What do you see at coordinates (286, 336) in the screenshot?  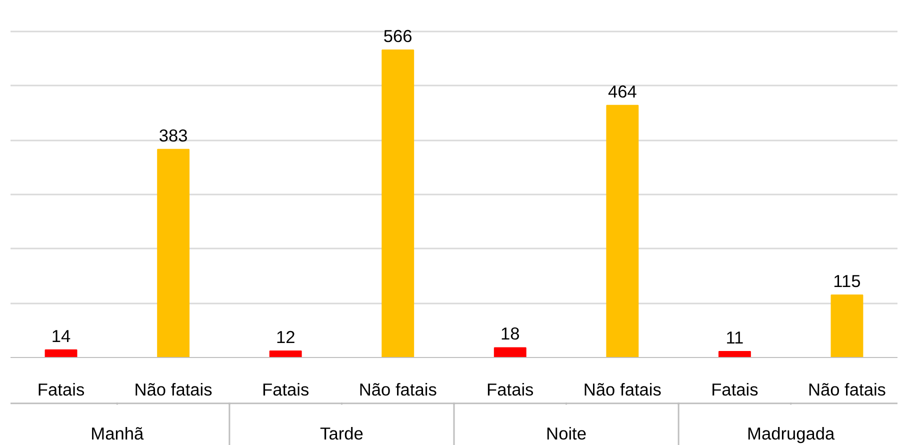 I see `data-label: 12` at bounding box center [286, 336].